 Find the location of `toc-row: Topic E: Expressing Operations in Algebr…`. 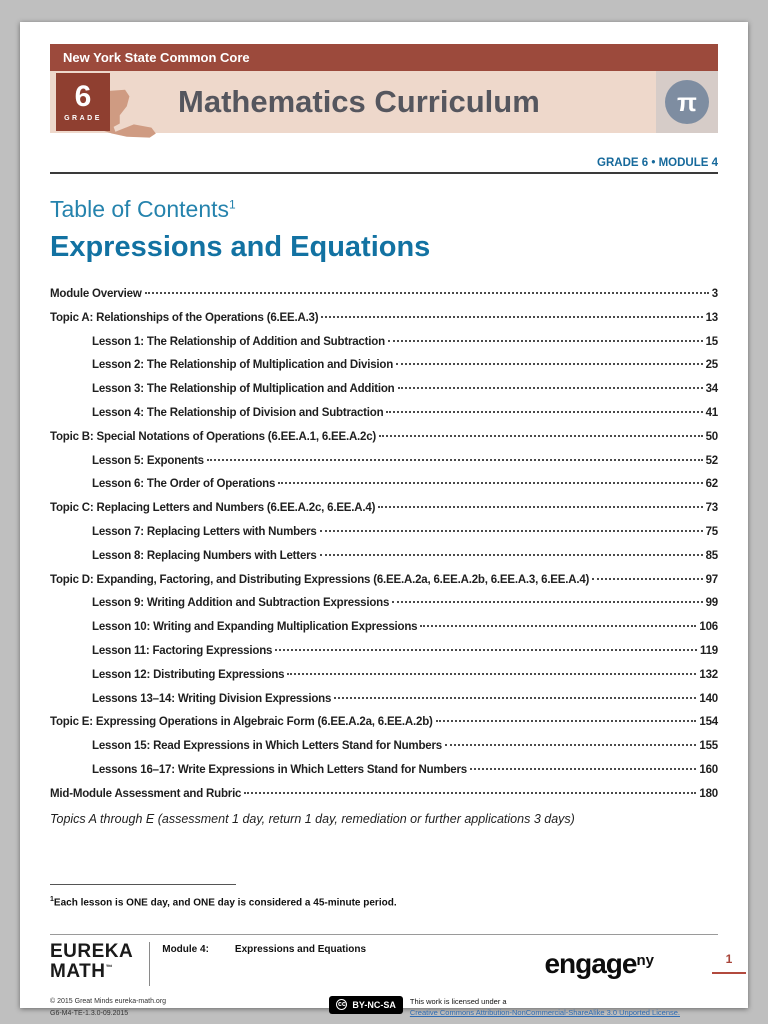

toc-row: Topic E: Expressing Operations in Algebr… is located at coordinates (384, 723).